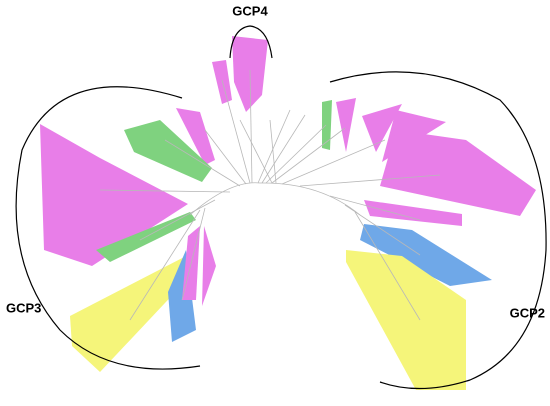 Image resolution: width=550 pixels, height=406 pixels. What do you see at coordinates (23, 307) in the screenshot?
I see `gcp3-label: GCP3` at bounding box center [23, 307].